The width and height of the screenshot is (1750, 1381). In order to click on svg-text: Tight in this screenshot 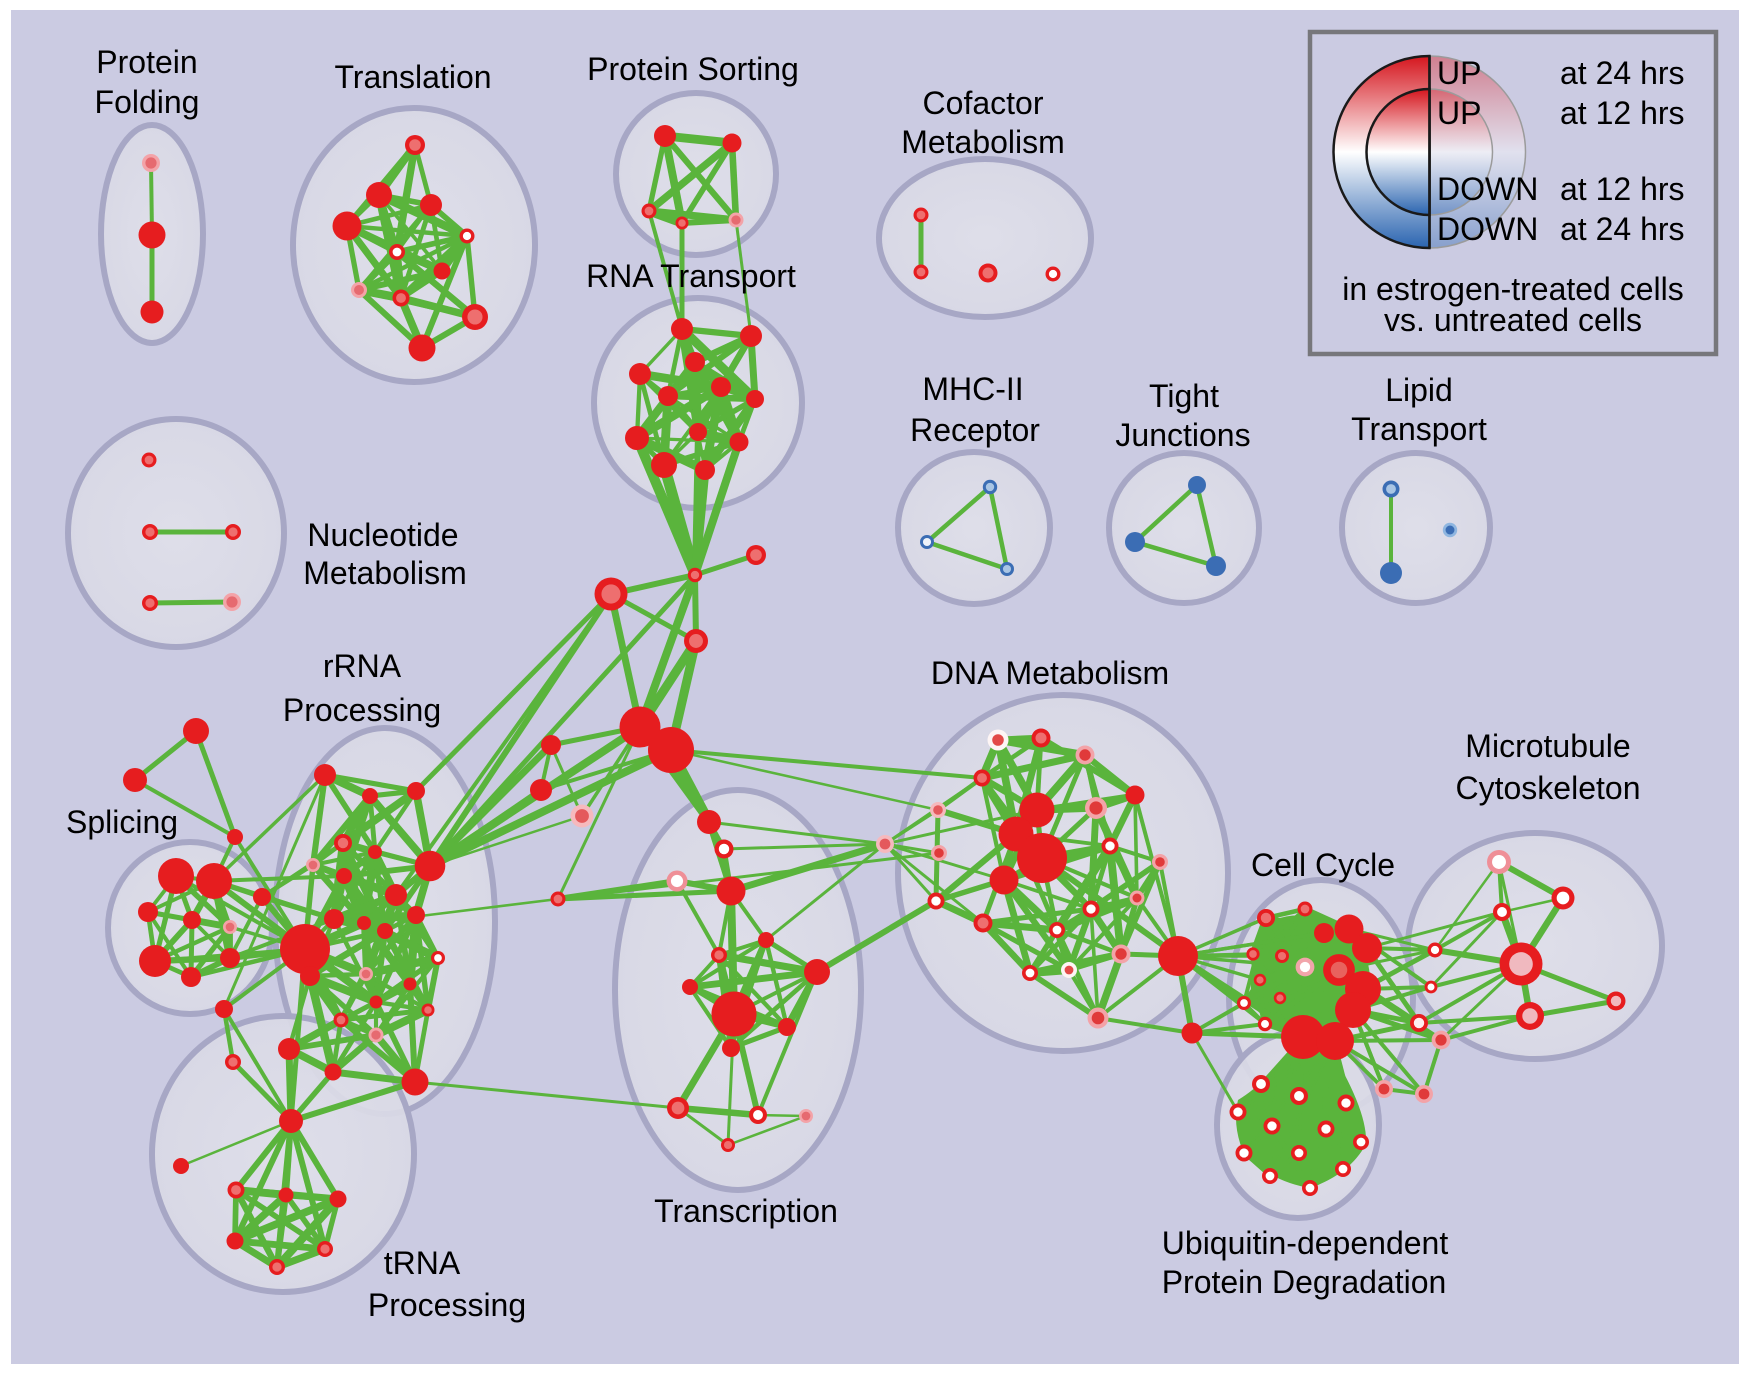, I will do `click(1184, 396)`.